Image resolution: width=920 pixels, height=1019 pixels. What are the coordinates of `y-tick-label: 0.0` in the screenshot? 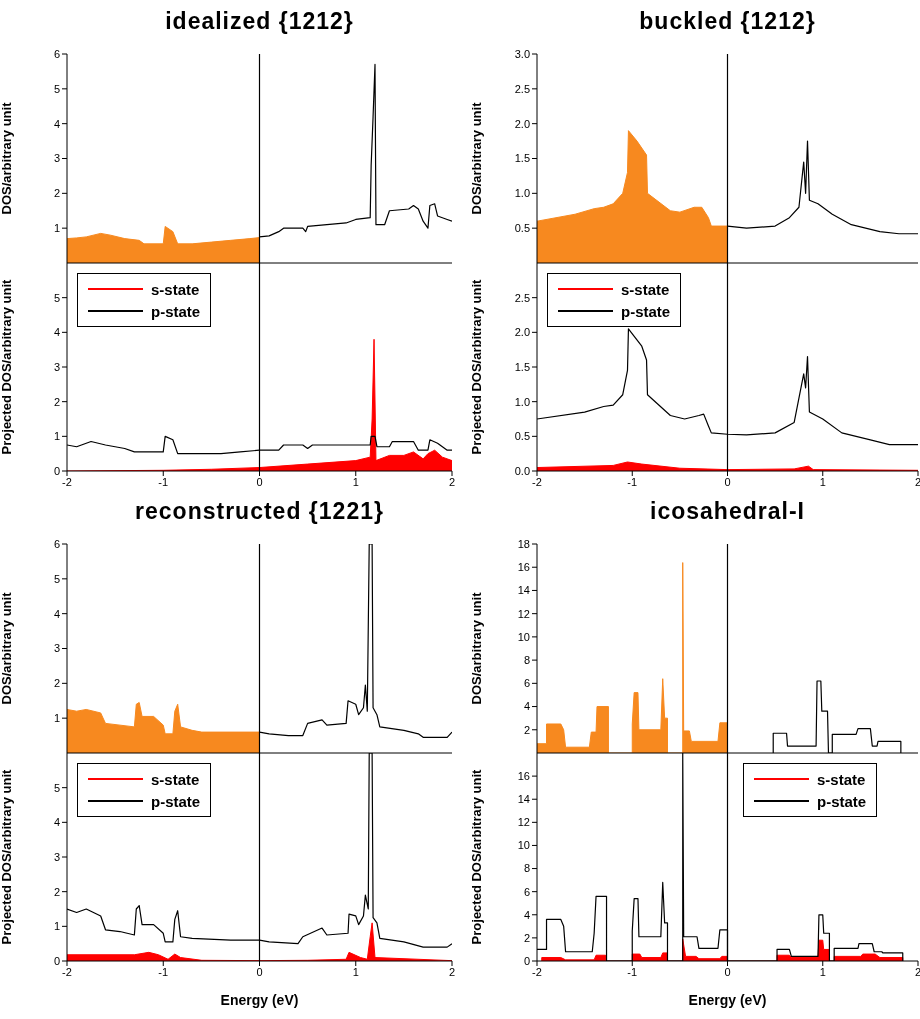 It's located at (522, 470).